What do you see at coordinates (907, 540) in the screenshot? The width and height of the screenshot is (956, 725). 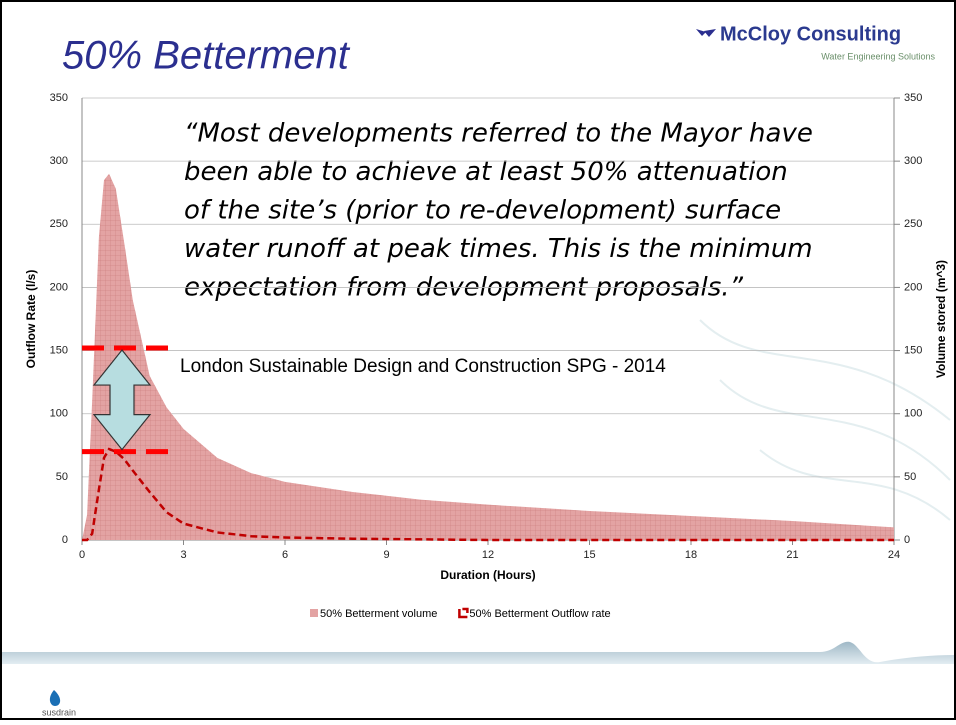 I see `y2-tick-label: 0` at bounding box center [907, 540].